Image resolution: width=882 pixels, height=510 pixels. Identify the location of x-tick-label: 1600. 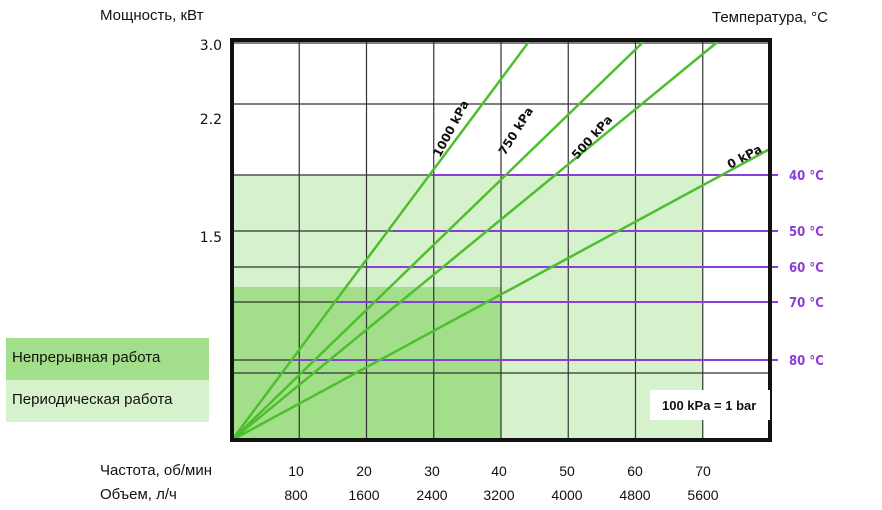
(364, 495).